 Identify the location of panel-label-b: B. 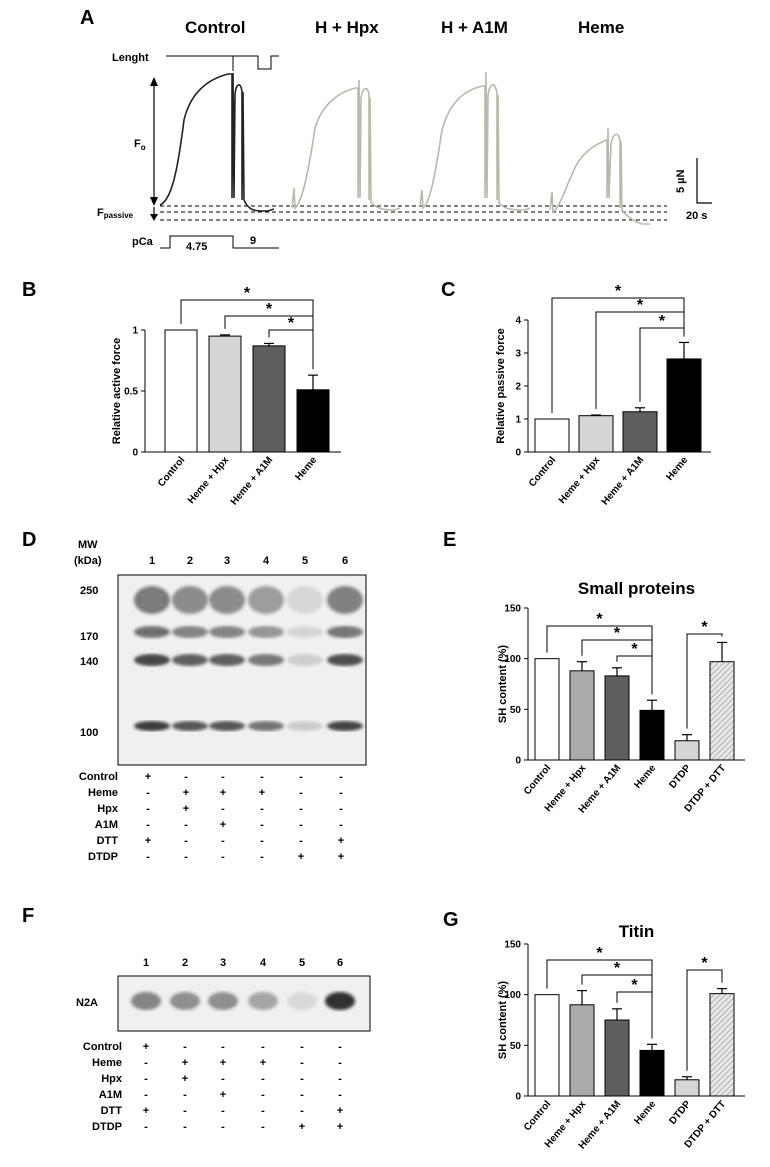
(29, 290).